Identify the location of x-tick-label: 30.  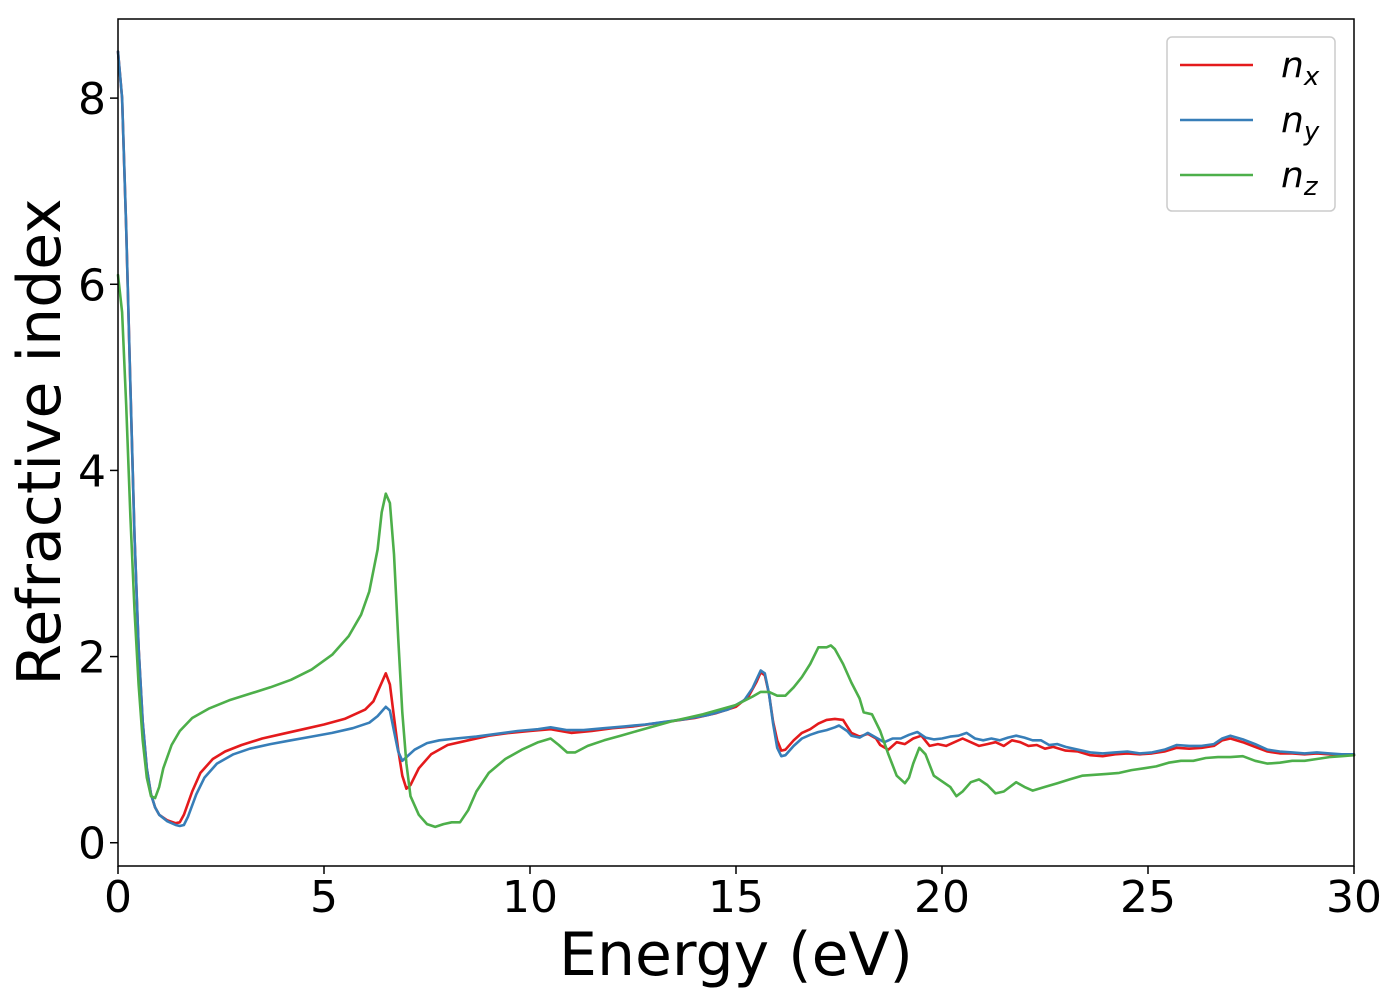
(1354, 897).